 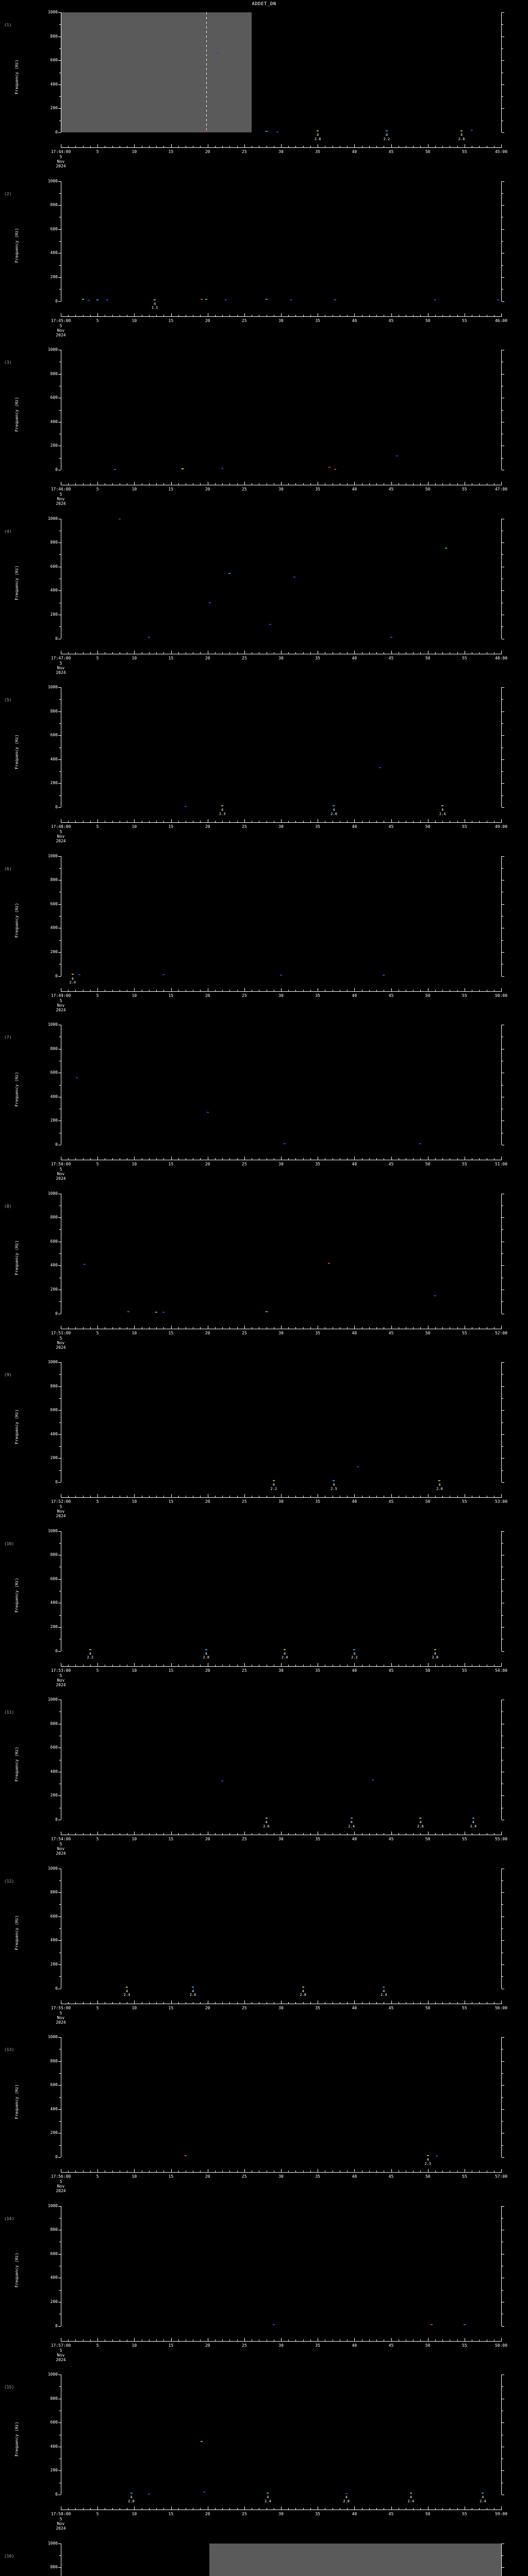 What do you see at coordinates (317, 826) in the screenshot?
I see `x-axis-tick-label: 35` at bounding box center [317, 826].